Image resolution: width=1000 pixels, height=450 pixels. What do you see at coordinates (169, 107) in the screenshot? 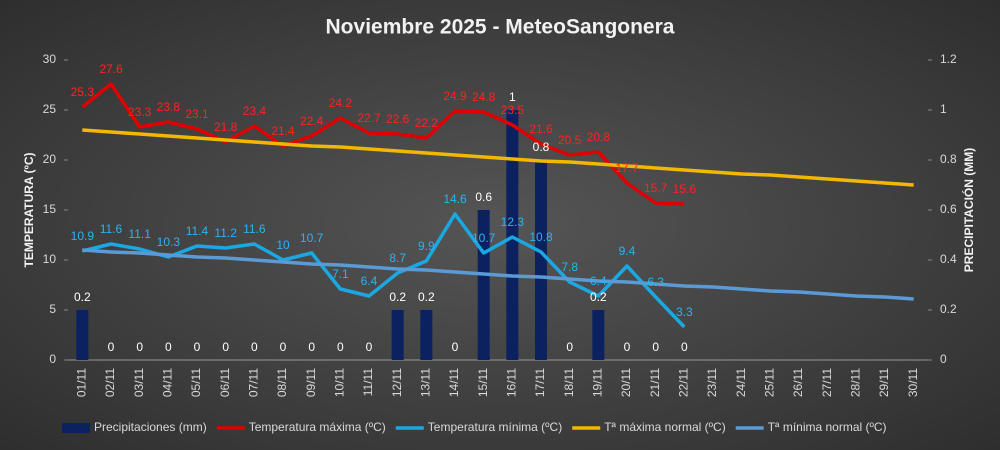
I see `data-label: 23.8` at bounding box center [169, 107].